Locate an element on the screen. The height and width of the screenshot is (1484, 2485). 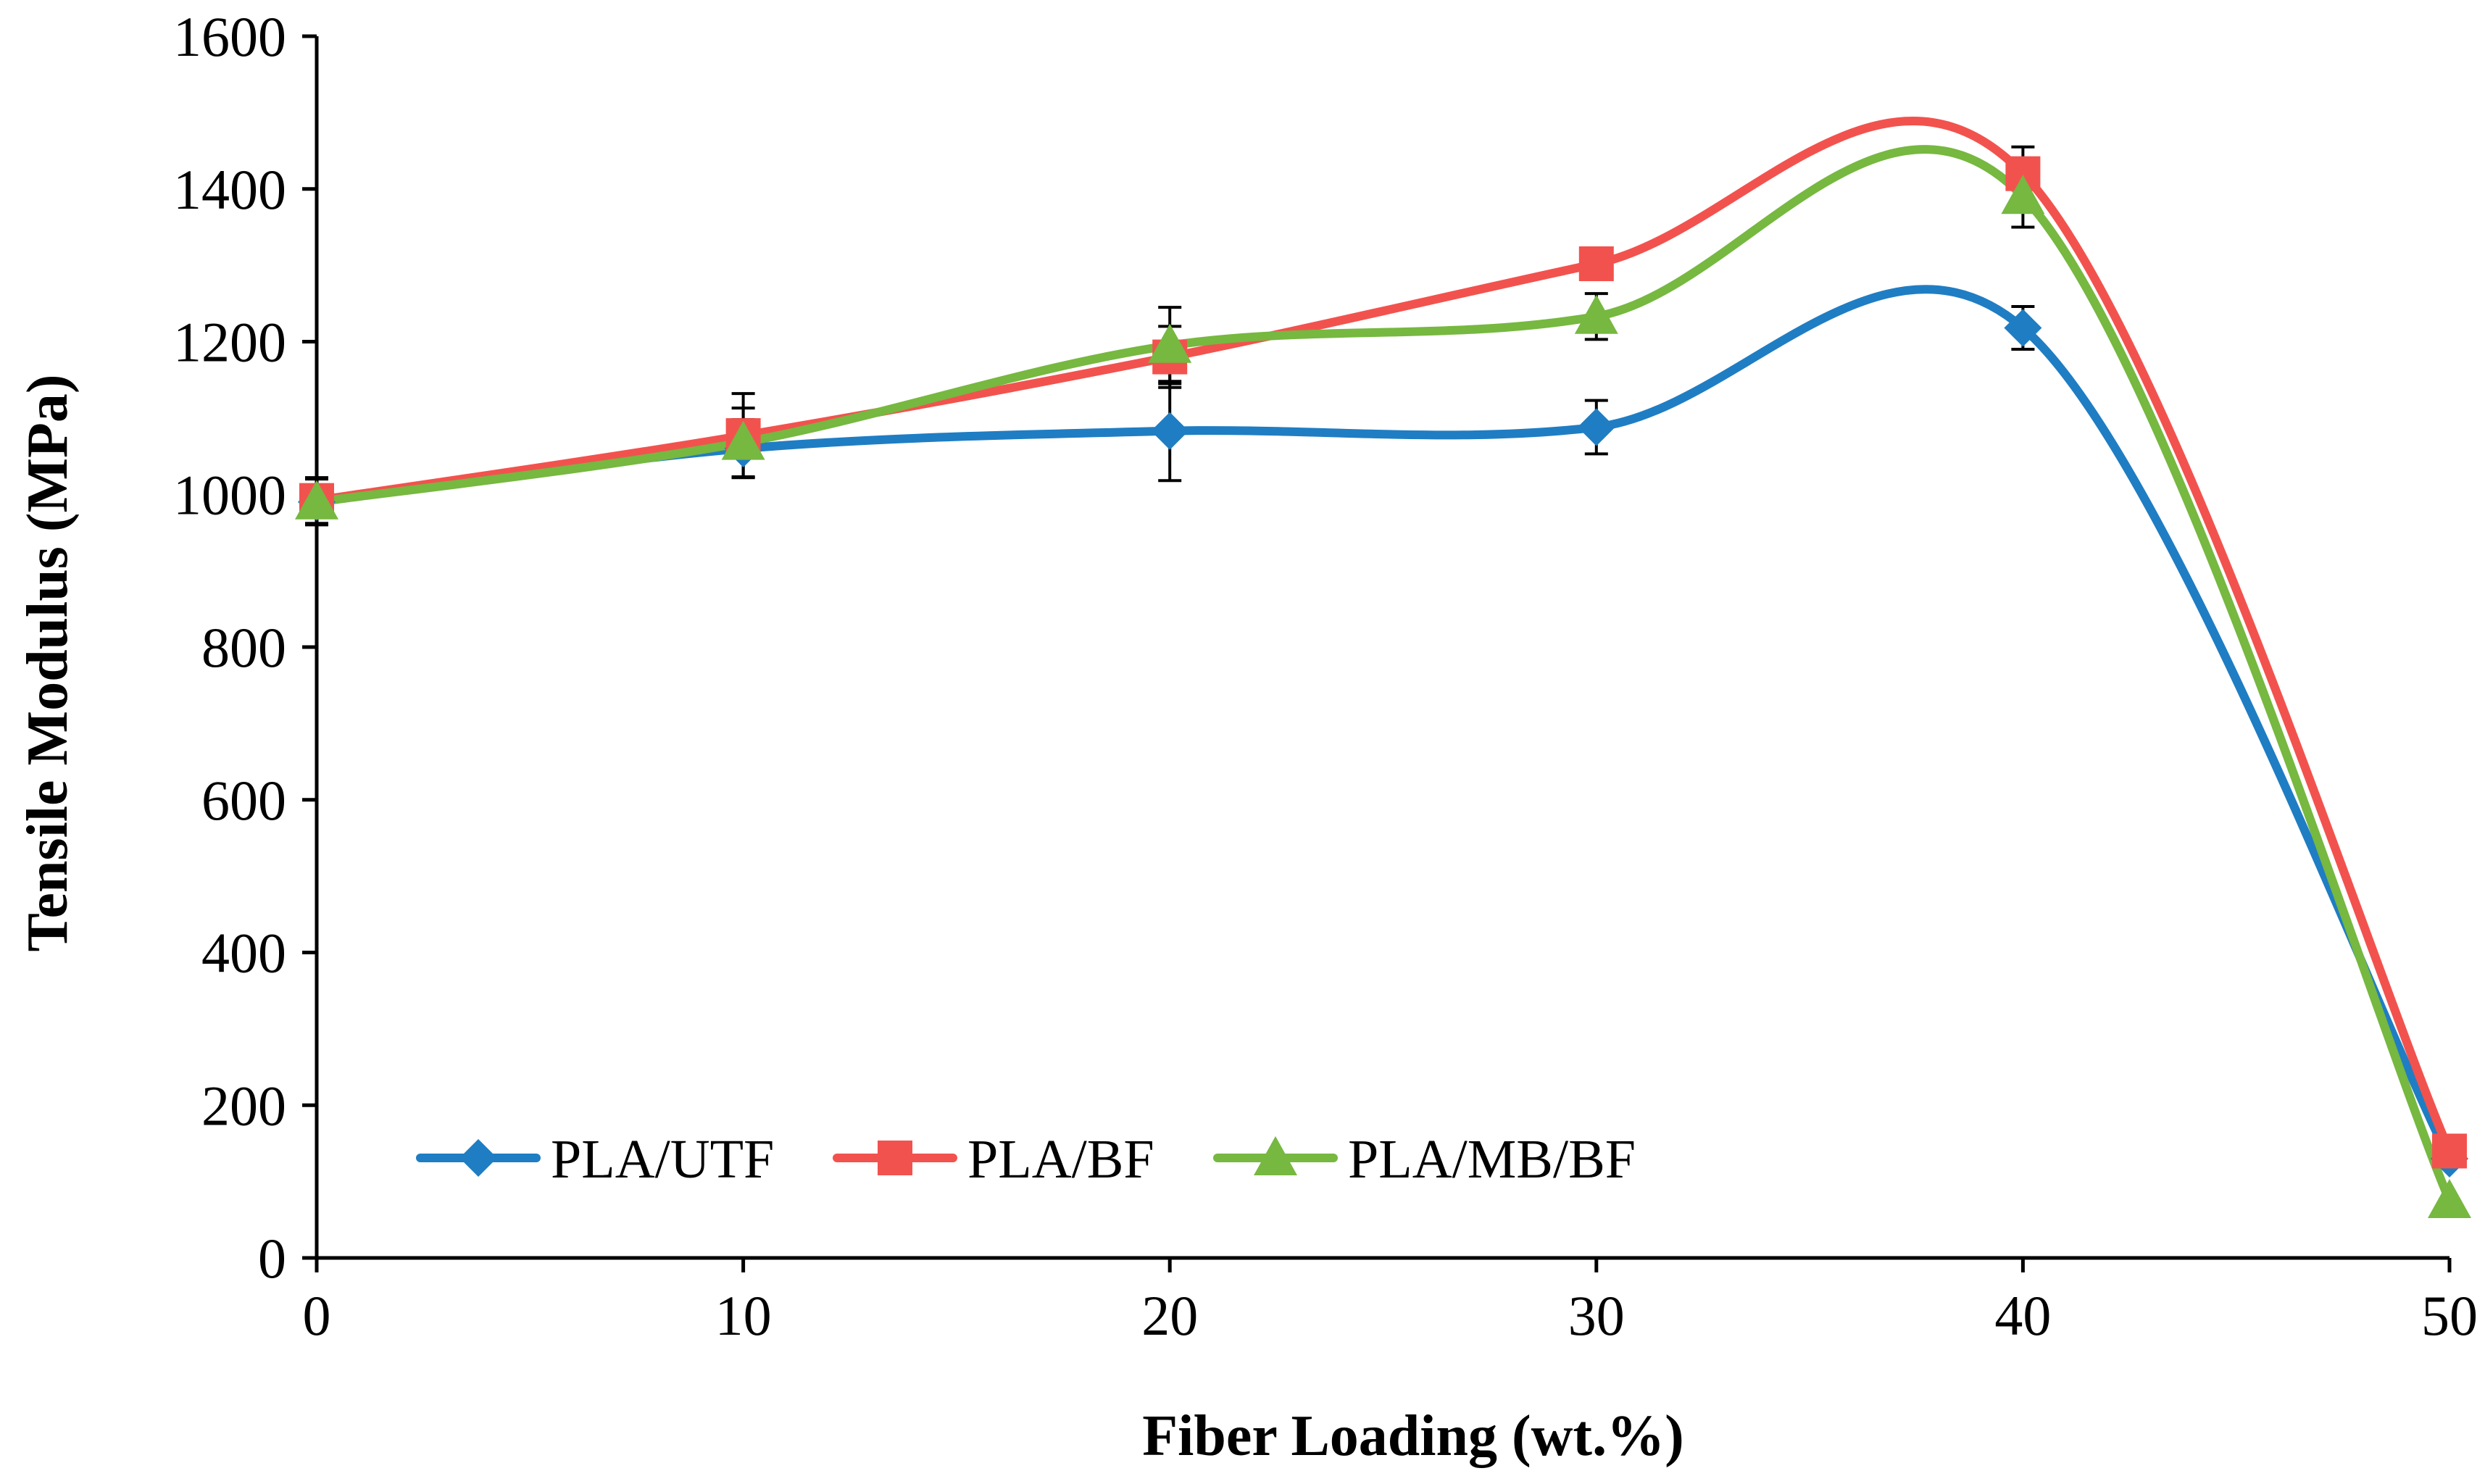
x-tick-label: 40 is located at coordinates (2023, 1315).